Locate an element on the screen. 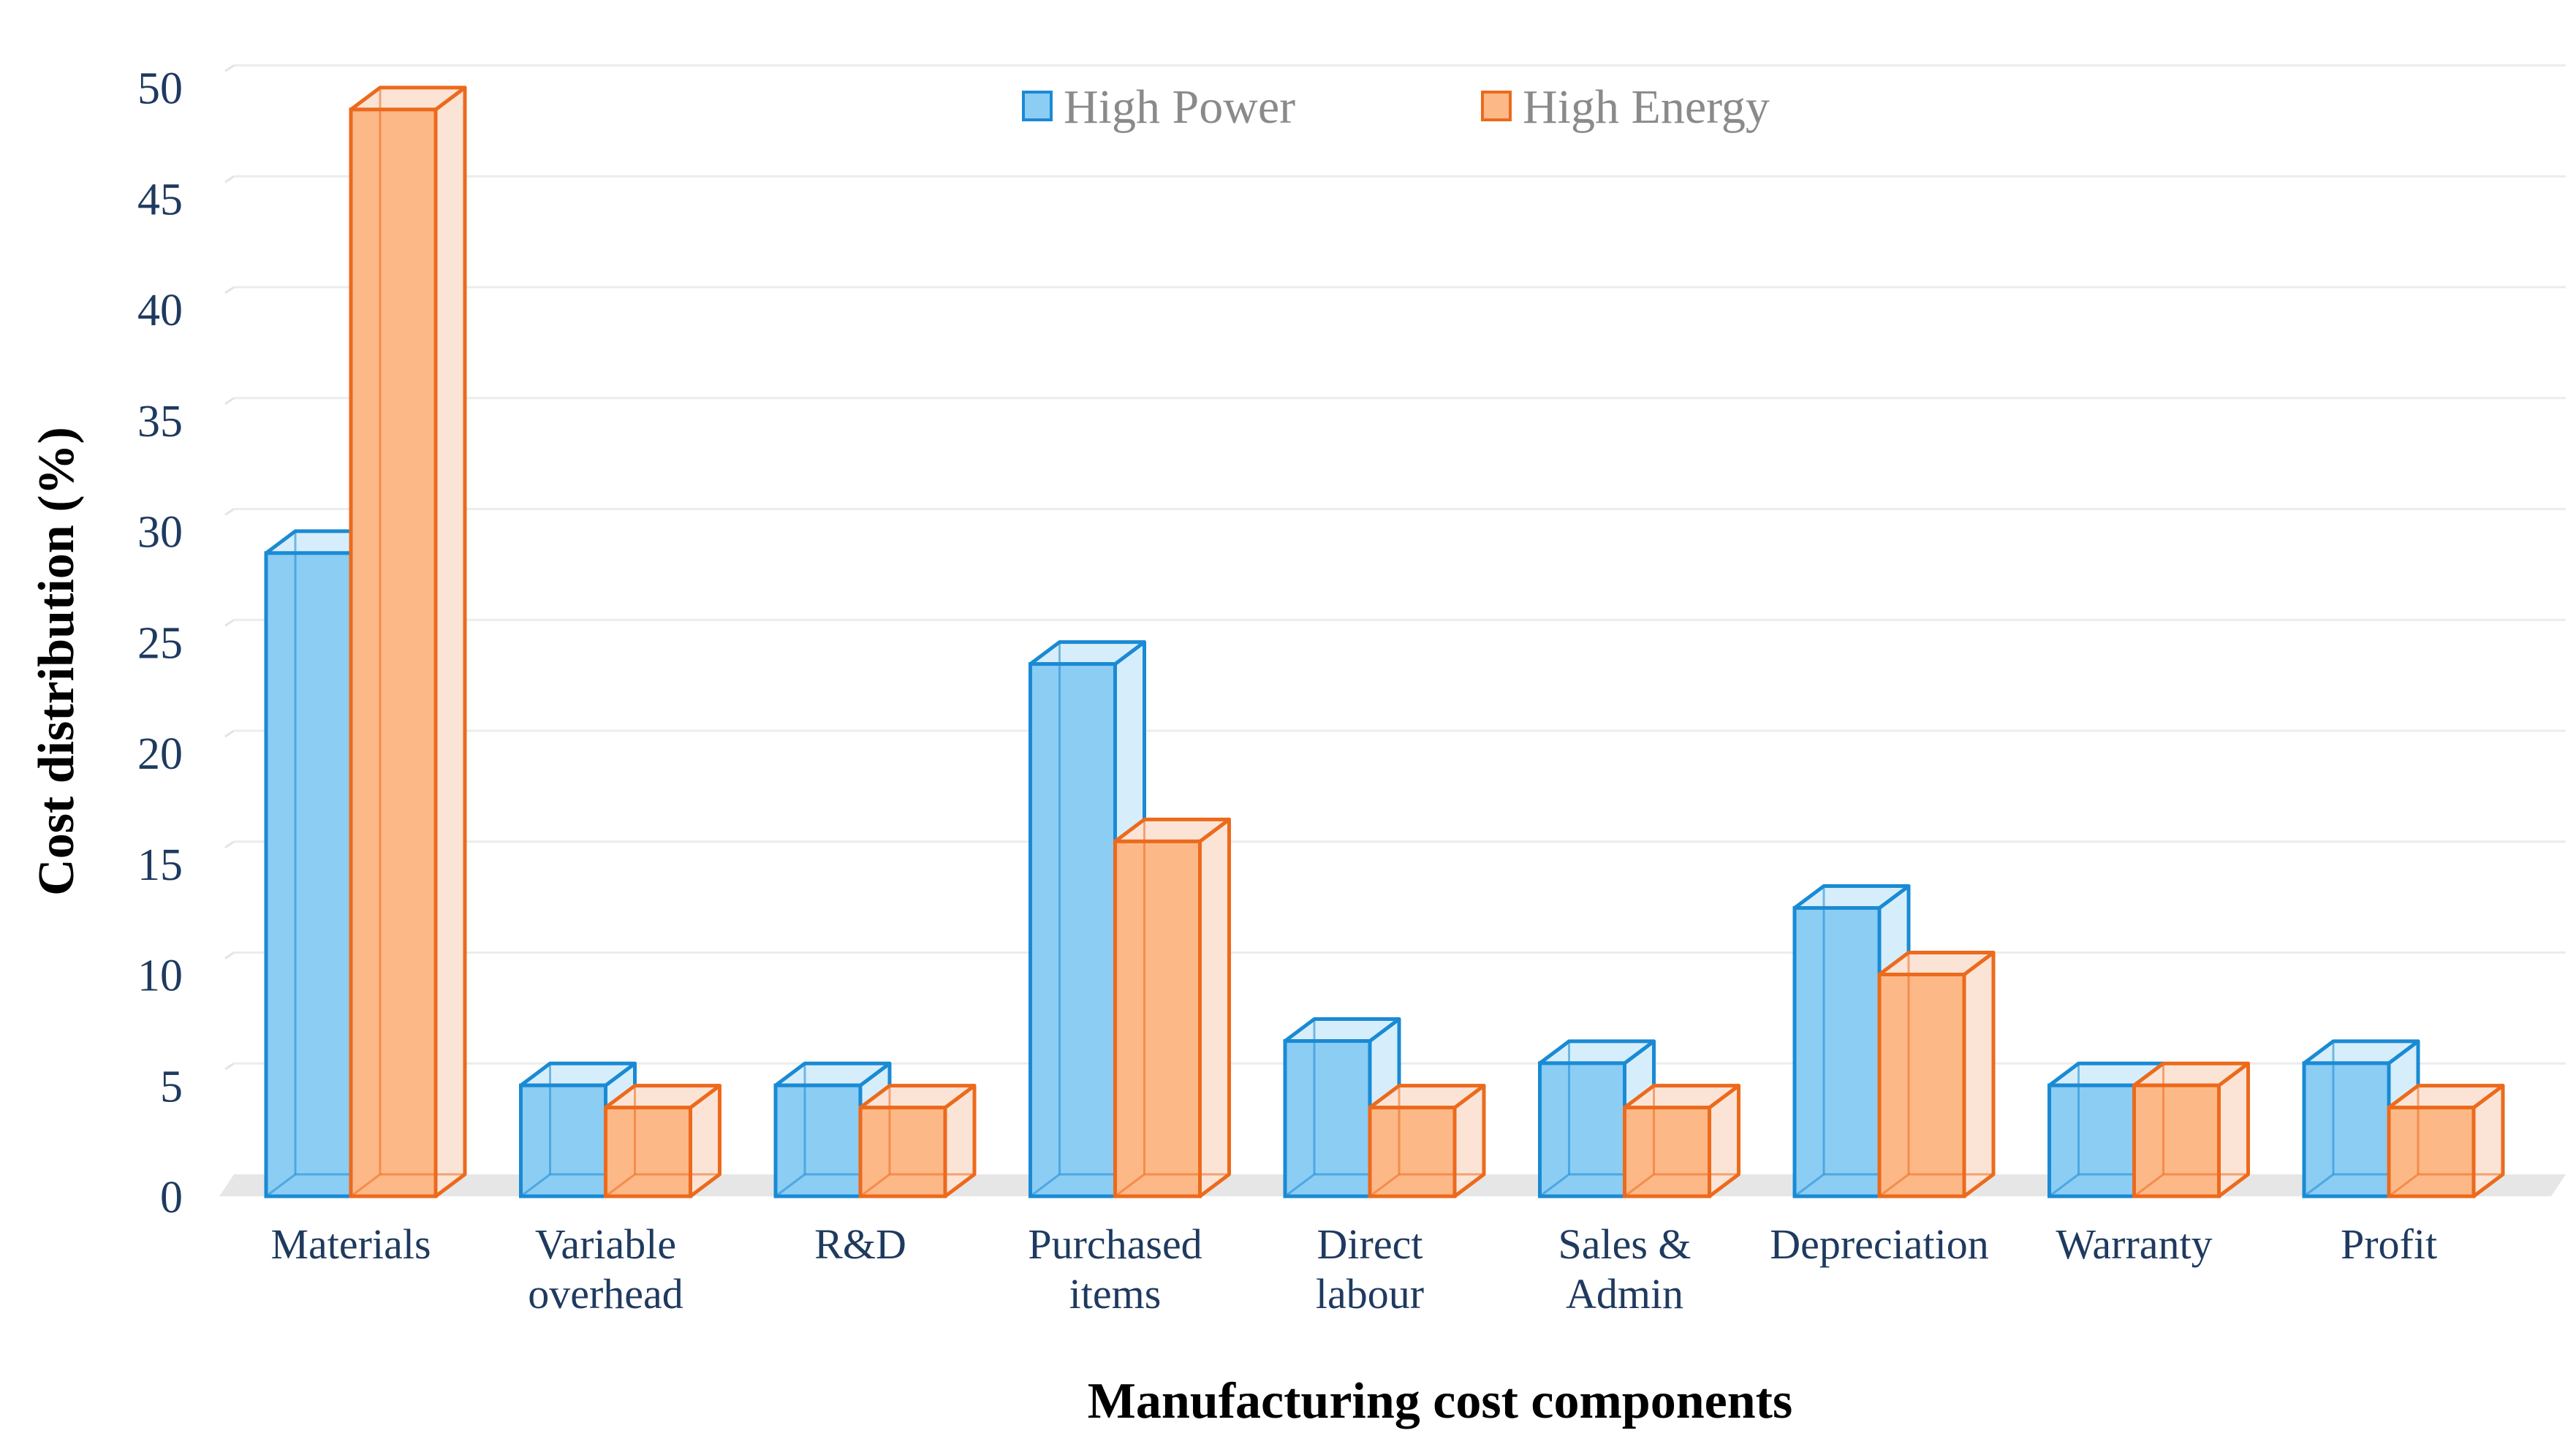 The height and width of the screenshot is (1444, 2576). x-tick-label-line: Profit is located at coordinates (2389, 1244).